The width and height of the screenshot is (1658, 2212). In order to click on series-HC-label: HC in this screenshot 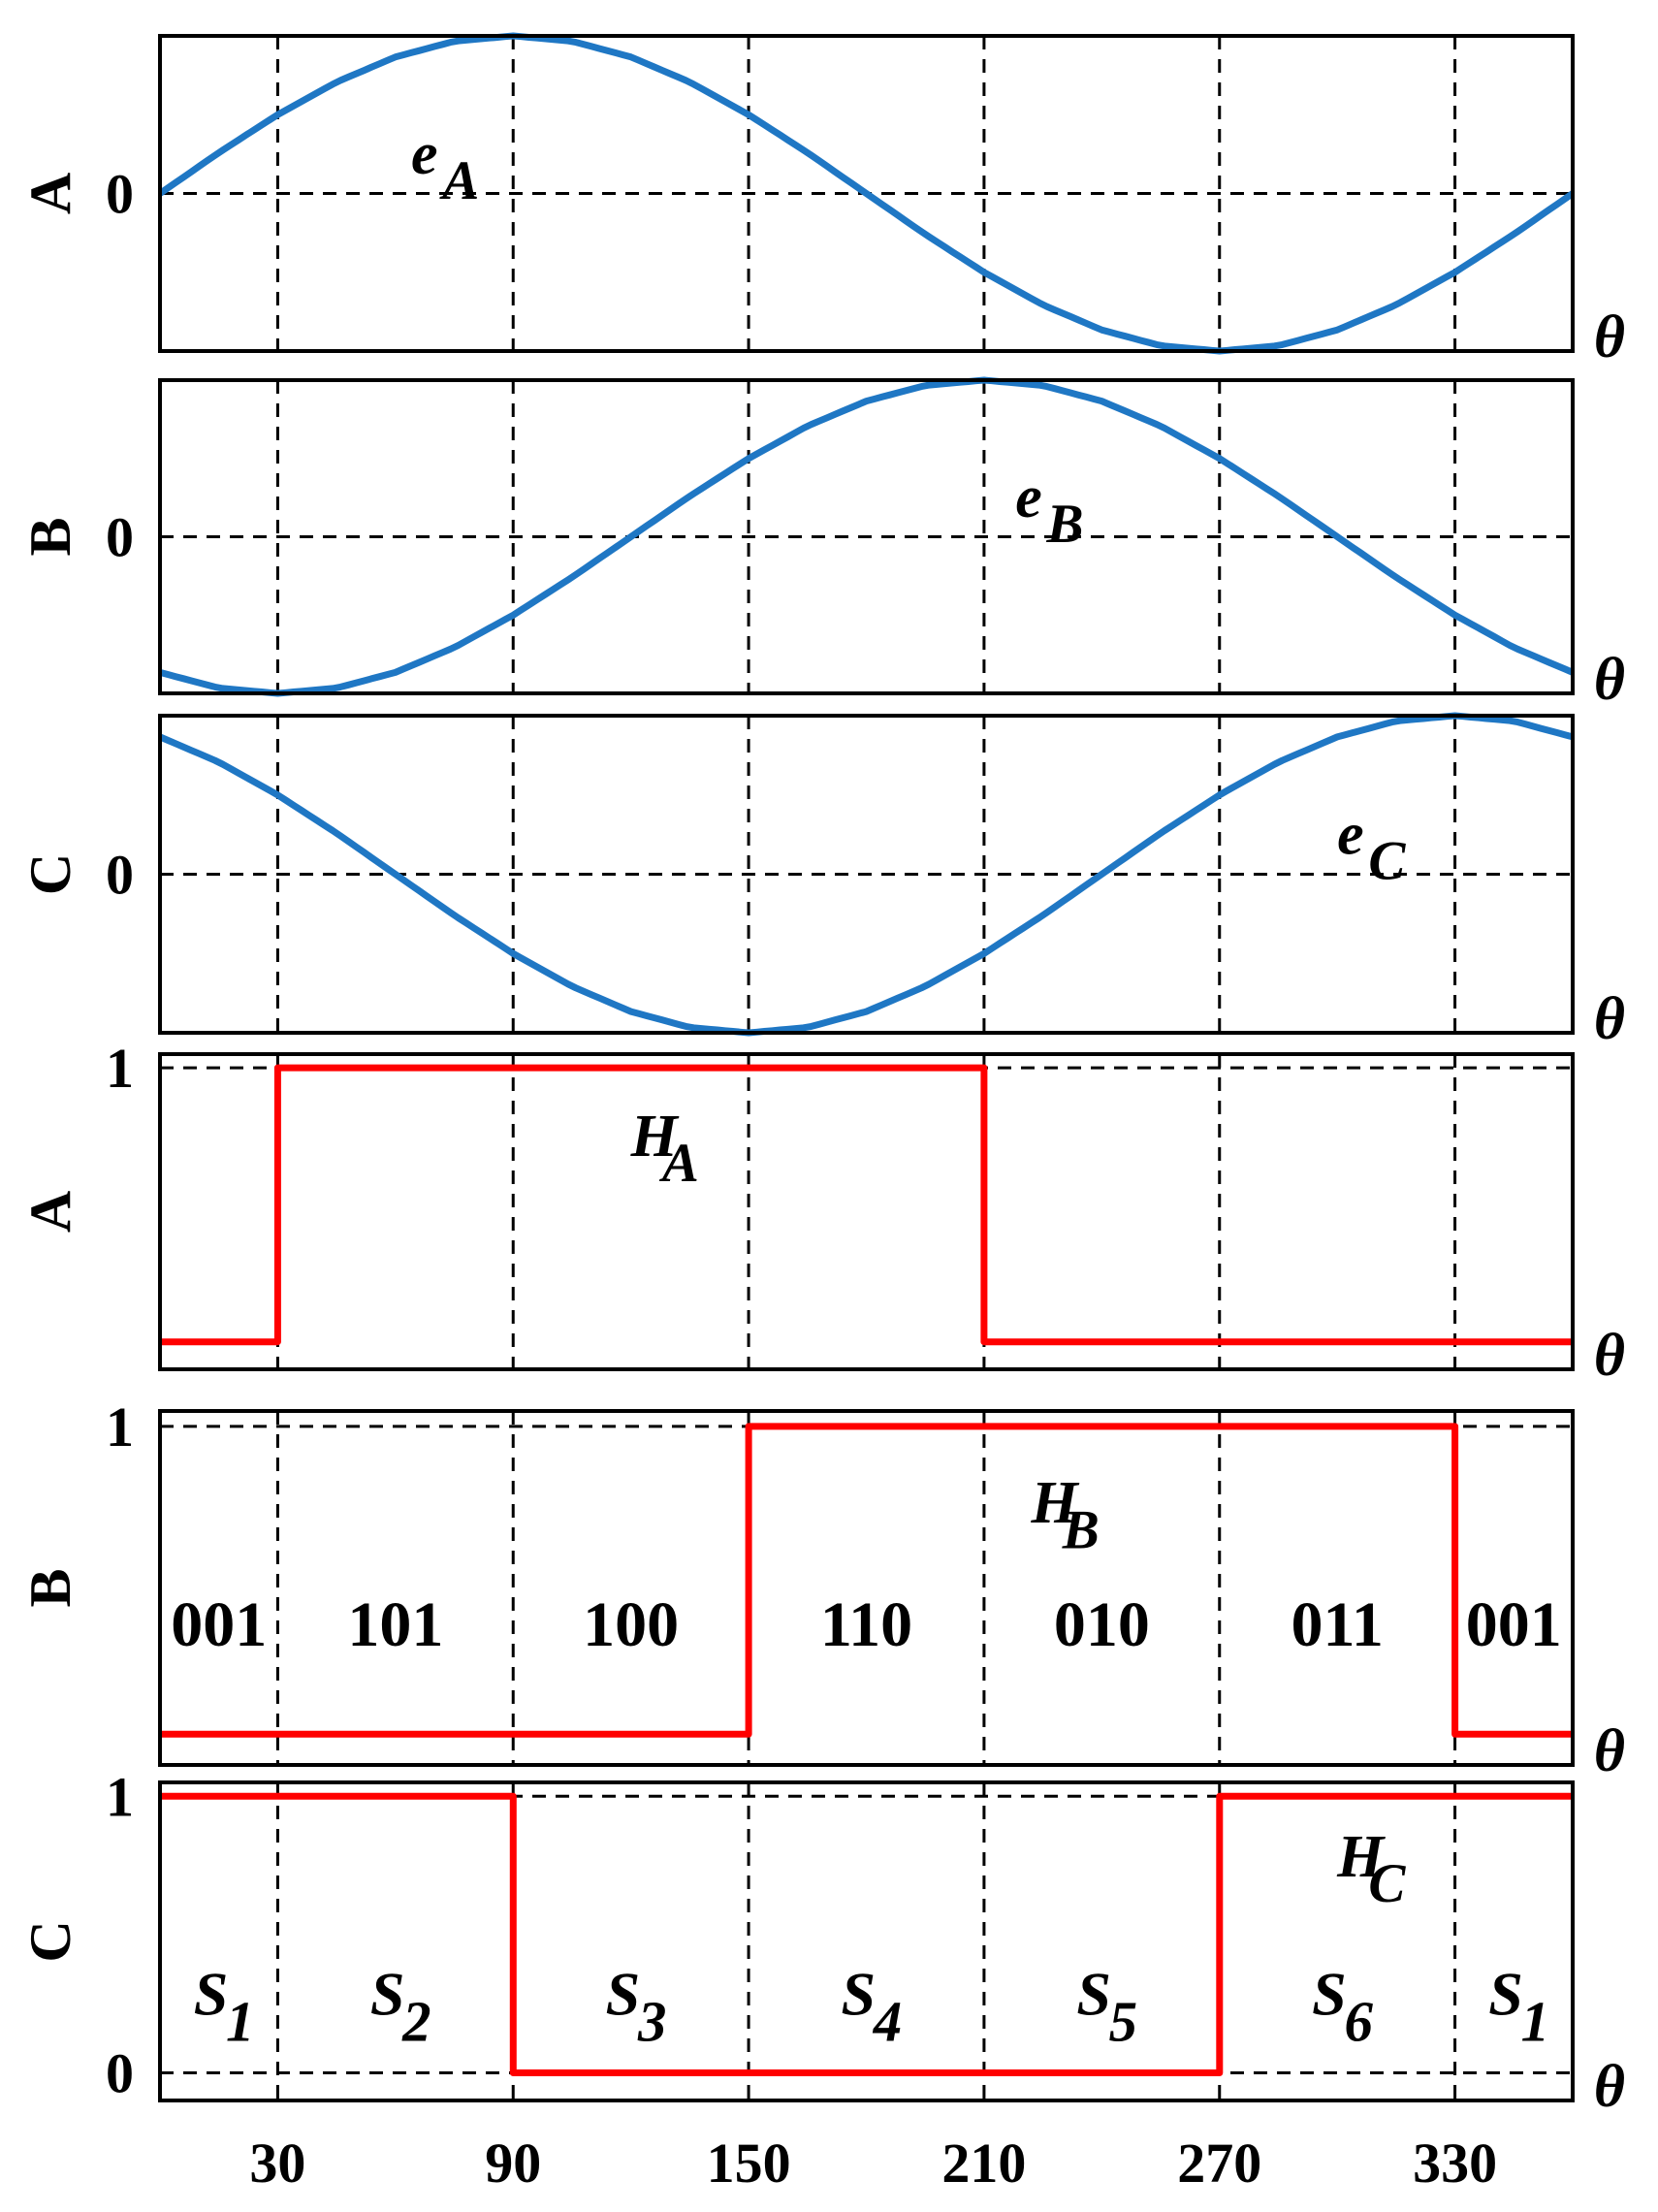, I will do `click(1371, 1869)`.